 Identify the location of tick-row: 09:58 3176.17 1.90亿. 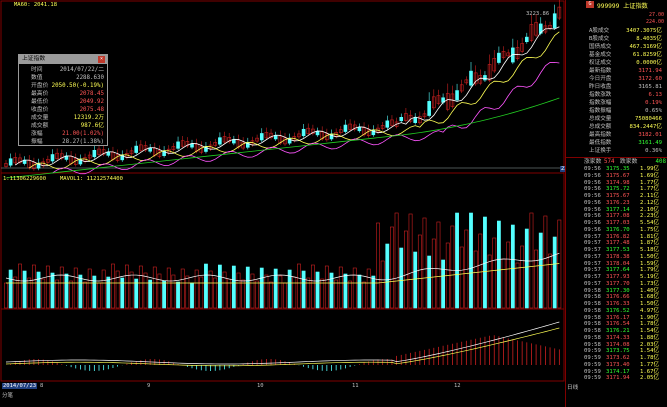
(624, 319).